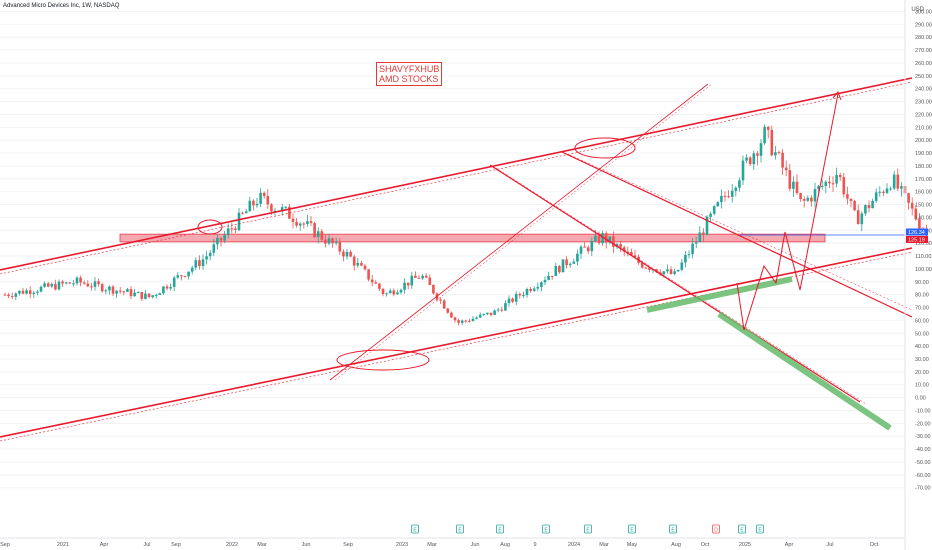 The image size is (932, 550). What do you see at coordinates (472, 238) in the screenshot?
I see `support-zone` at bounding box center [472, 238].